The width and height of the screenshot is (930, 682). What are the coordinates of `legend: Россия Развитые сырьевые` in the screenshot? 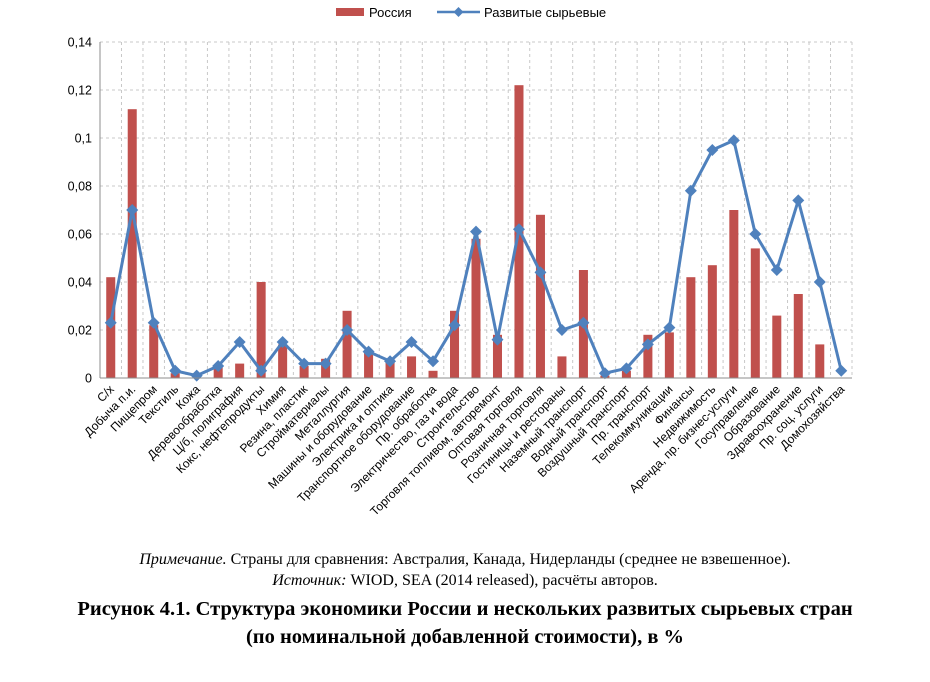 It's located at (471, 12).